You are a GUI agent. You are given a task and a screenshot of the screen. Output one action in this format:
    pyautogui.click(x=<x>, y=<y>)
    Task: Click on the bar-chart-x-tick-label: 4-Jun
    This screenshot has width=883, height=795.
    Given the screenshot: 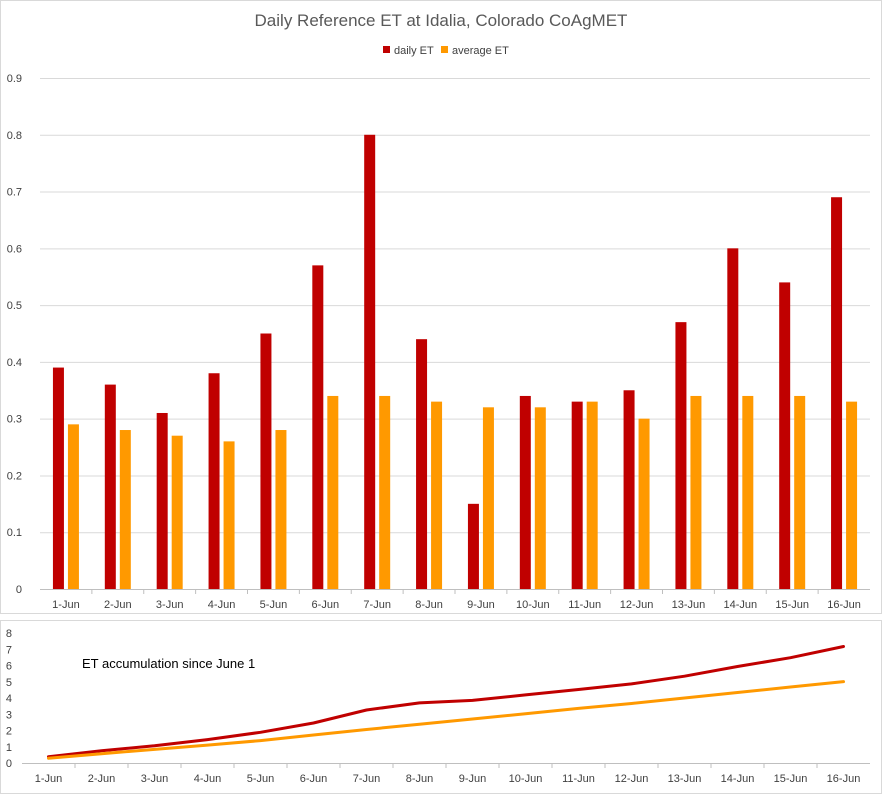 What is the action you would take?
    pyautogui.click(x=222, y=605)
    